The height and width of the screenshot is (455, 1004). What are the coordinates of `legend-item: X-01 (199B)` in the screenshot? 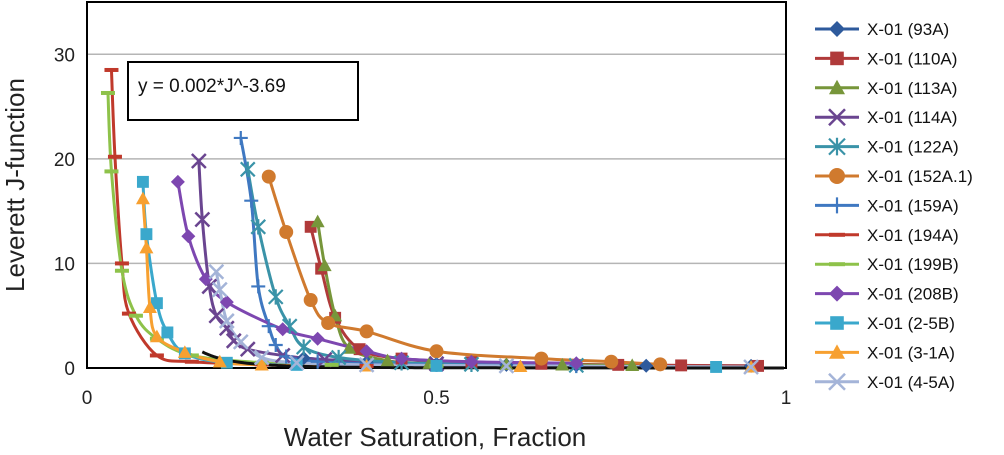 It's located at (887, 264).